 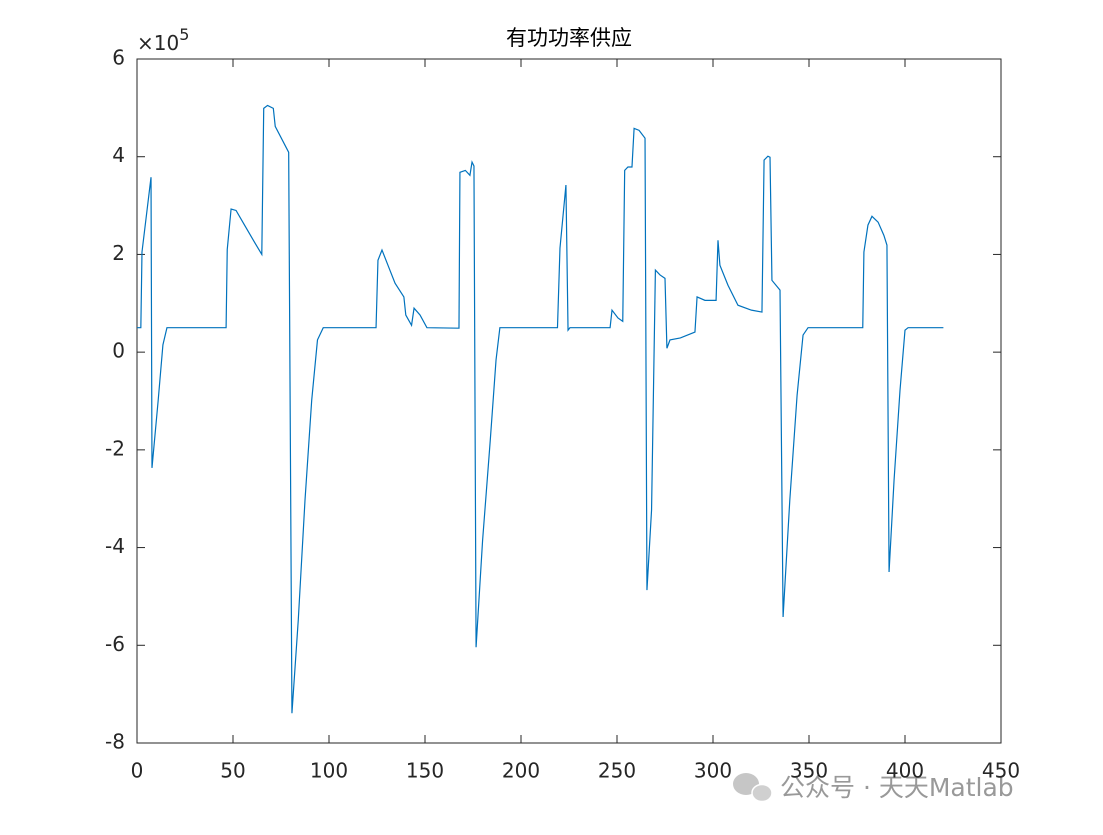 I want to click on x-tick-label: 350, so click(x=809, y=771).